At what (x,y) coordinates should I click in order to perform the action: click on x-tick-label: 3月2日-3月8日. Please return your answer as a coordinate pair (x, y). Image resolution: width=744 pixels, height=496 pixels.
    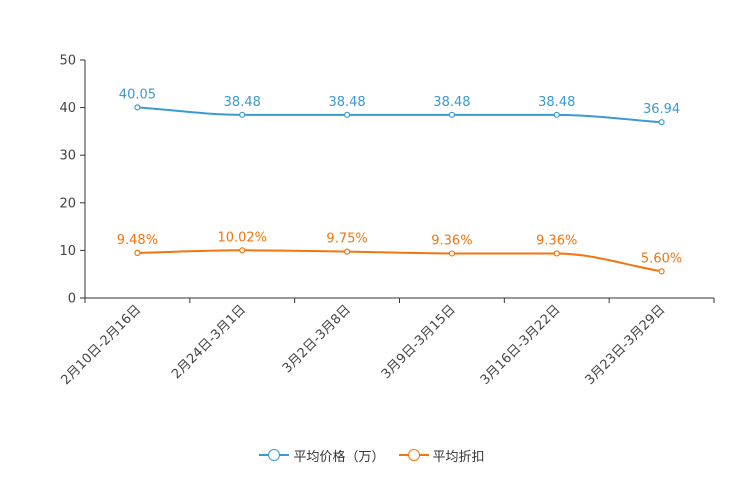
    Looking at the image, I should click on (317, 339).